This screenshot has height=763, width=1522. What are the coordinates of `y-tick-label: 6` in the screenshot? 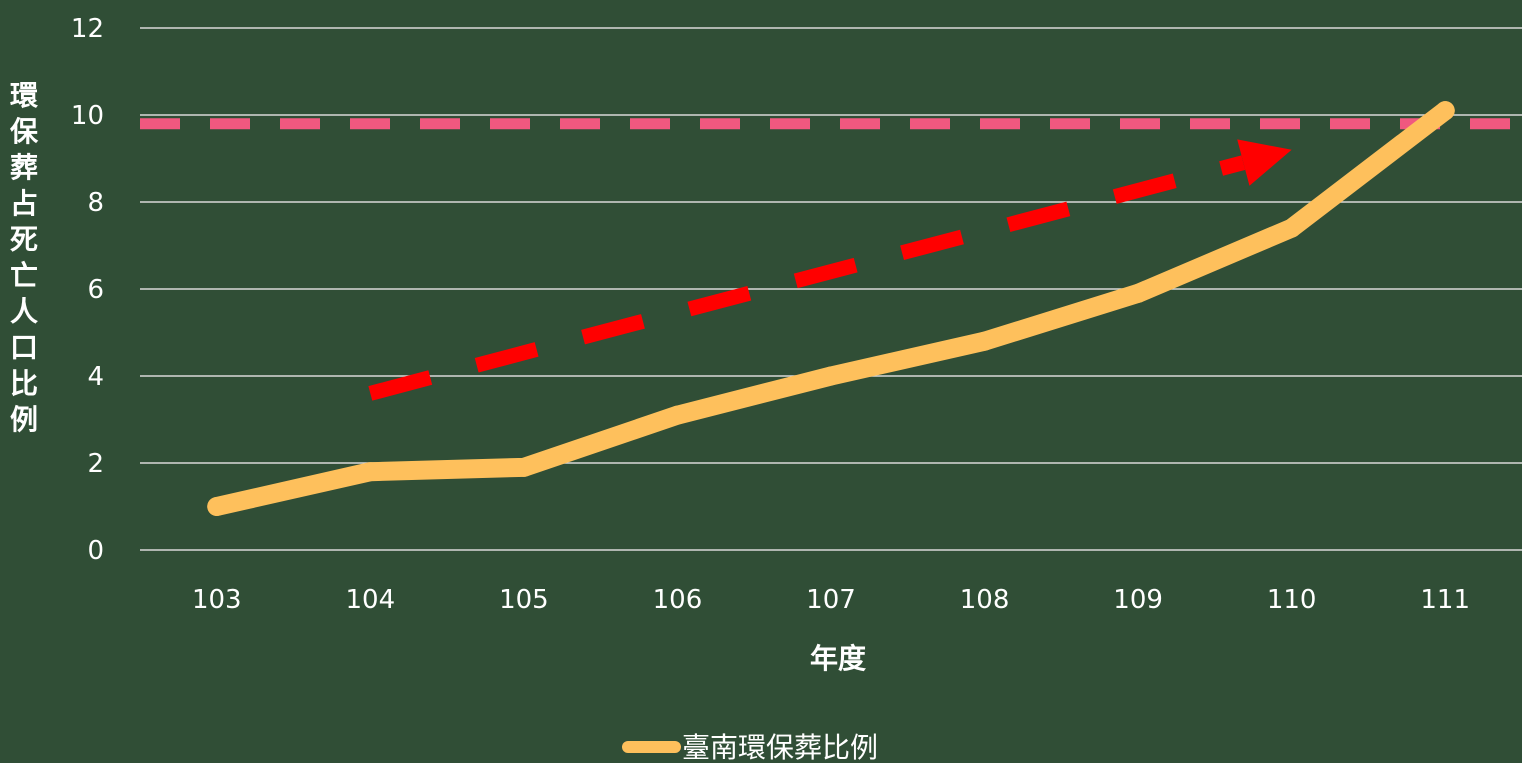 It's located at (95, 290).